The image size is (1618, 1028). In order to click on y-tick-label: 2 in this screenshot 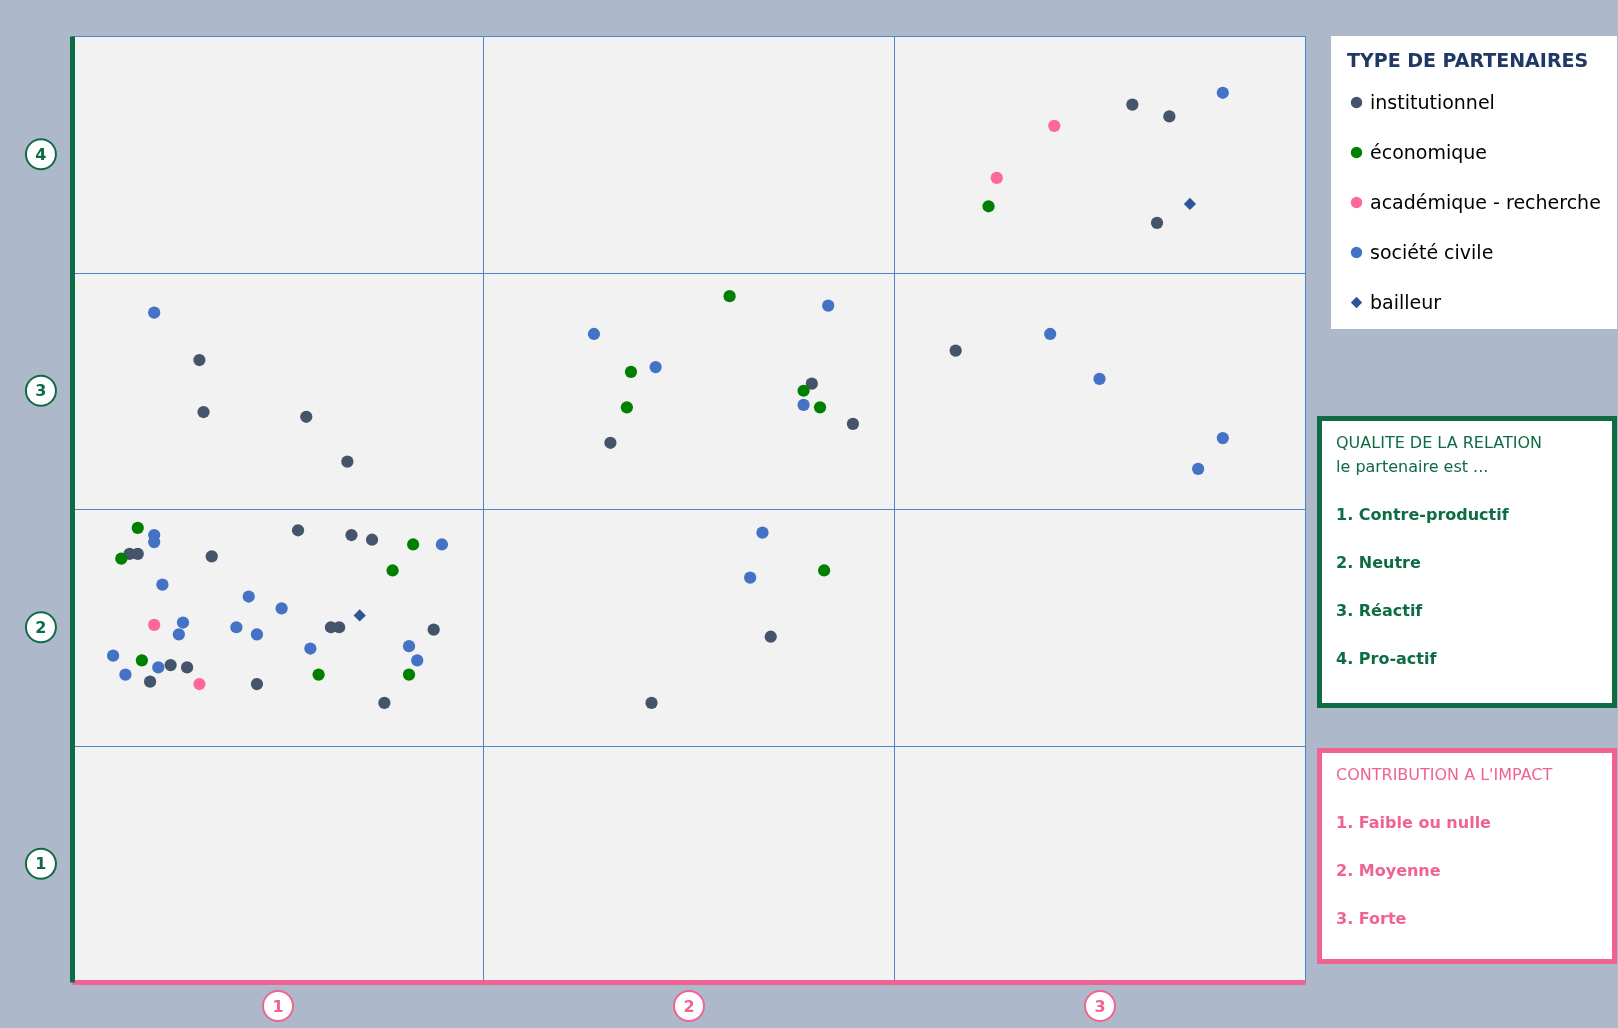, I will do `click(41, 627)`.